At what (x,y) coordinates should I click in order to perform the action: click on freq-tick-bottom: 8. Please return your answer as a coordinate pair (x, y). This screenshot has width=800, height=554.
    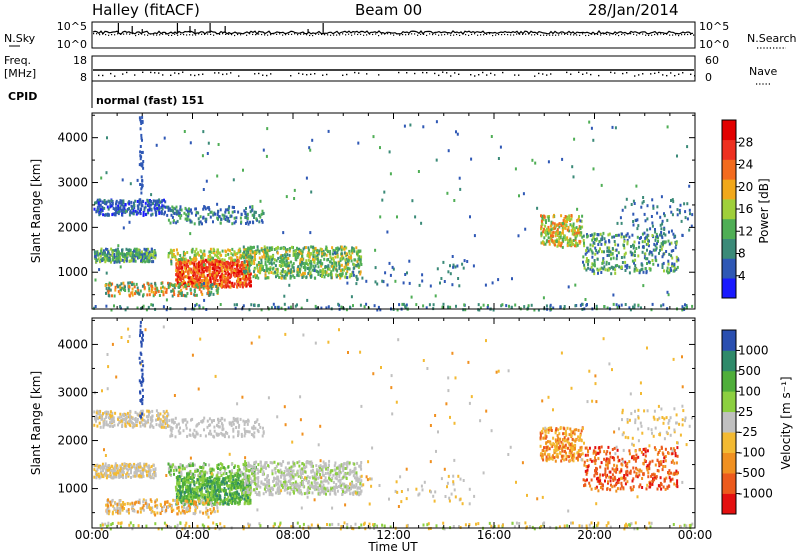
    Looking at the image, I should click on (83, 77).